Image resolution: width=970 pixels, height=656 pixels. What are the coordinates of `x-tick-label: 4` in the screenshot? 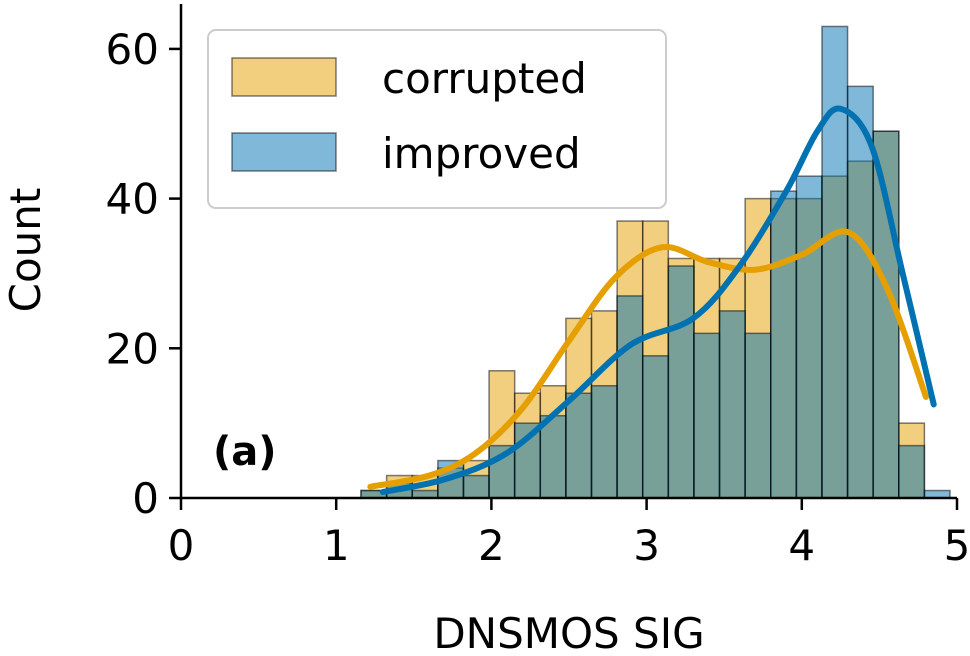 It's located at (801, 545).